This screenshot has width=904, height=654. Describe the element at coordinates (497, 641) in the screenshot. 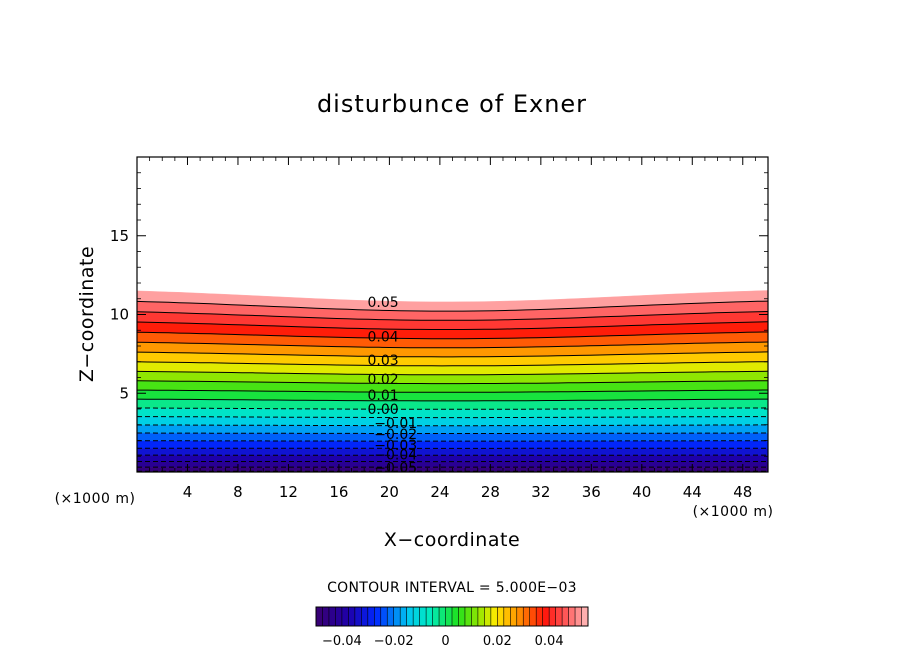

I see `colorbar-tick-label: 0.02` at that location.